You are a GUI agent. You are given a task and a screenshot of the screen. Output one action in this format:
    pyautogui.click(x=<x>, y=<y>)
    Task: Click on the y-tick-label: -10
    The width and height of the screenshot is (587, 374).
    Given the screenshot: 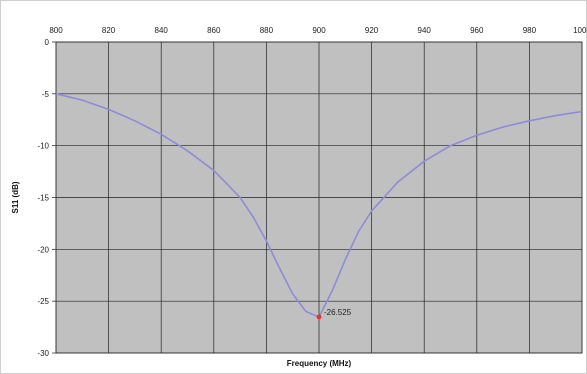 What is the action you would take?
    pyautogui.click(x=43, y=146)
    